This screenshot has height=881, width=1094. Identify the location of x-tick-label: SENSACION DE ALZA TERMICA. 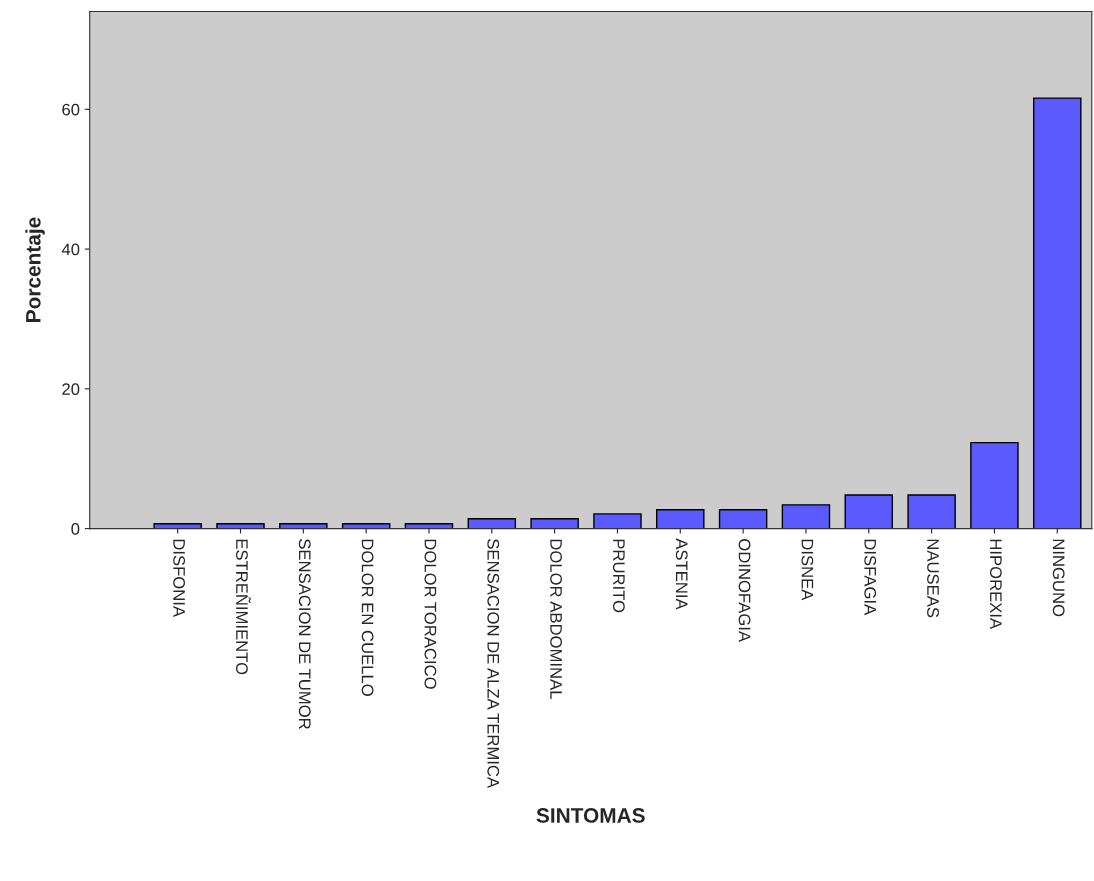
(493, 664).